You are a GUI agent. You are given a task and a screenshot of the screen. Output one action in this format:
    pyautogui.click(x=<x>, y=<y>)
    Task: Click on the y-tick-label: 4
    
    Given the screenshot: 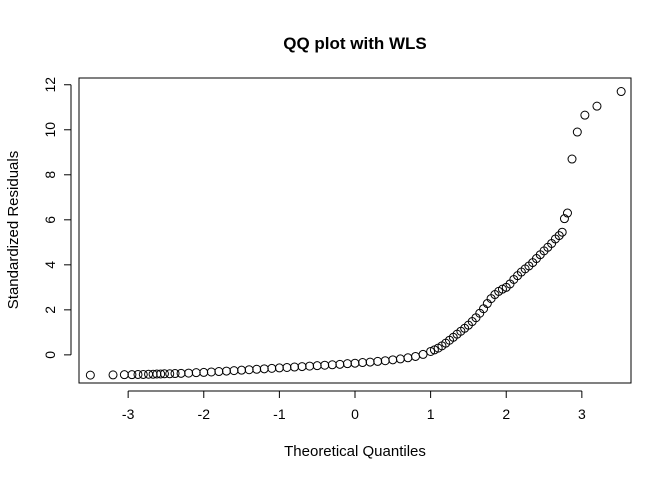 What is the action you would take?
    pyautogui.click(x=50, y=265)
    